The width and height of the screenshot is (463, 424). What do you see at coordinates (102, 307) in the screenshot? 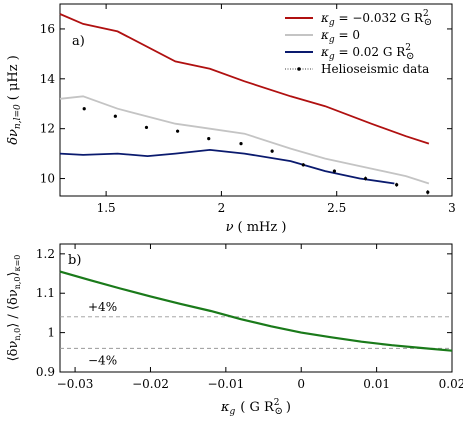
I see `panel-b-ref-label-0: +4%` at bounding box center [102, 307].